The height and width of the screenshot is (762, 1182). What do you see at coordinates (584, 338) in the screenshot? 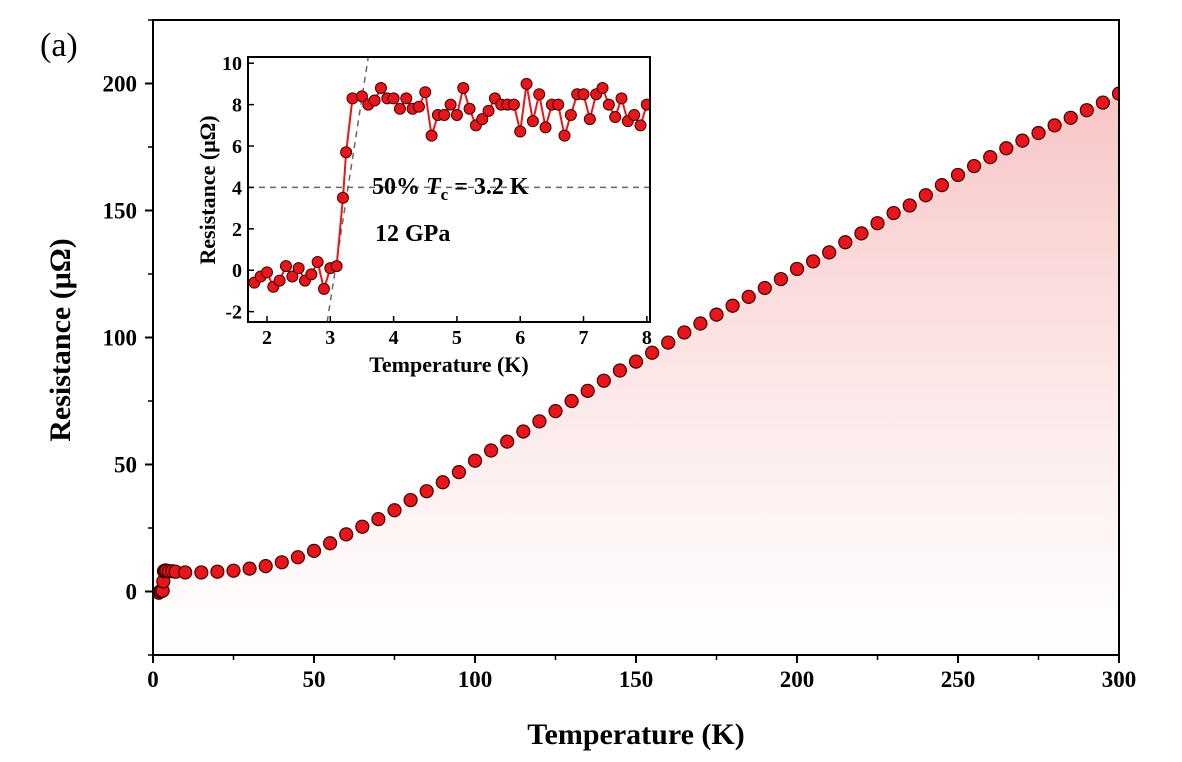
I see `inset-x-tick-label: 7` at bounding box center [584, 338].